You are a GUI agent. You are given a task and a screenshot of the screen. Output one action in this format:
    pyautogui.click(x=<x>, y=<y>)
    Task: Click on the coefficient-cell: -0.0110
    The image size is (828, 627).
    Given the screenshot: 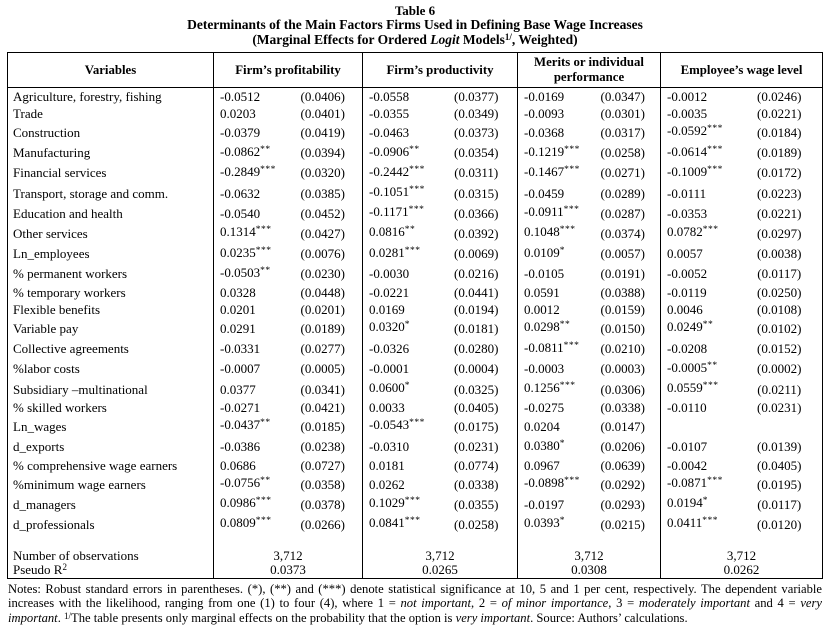 What is the action you would take?
    pyautogui.click(x=698, y=408)
    